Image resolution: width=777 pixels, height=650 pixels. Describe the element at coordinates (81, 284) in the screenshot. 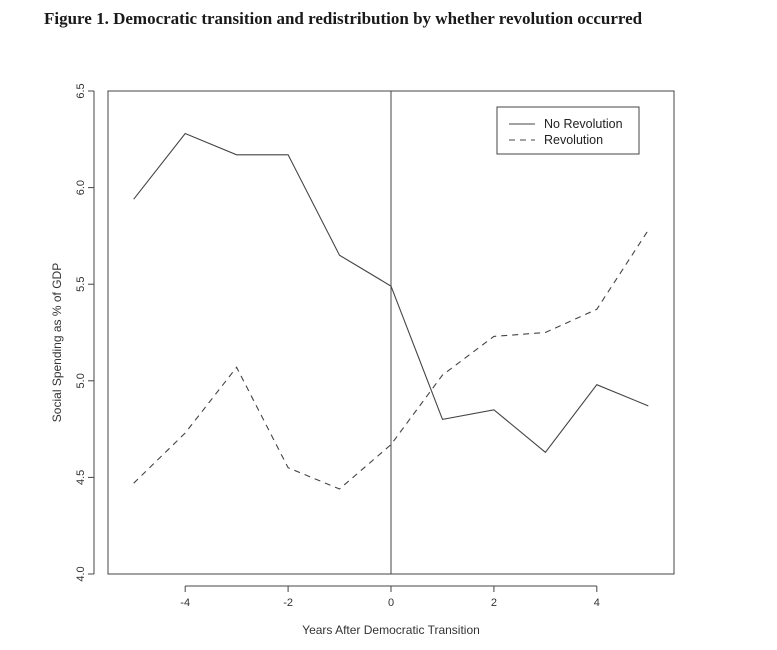

I see `y-tick-label: 5.5` at that location.